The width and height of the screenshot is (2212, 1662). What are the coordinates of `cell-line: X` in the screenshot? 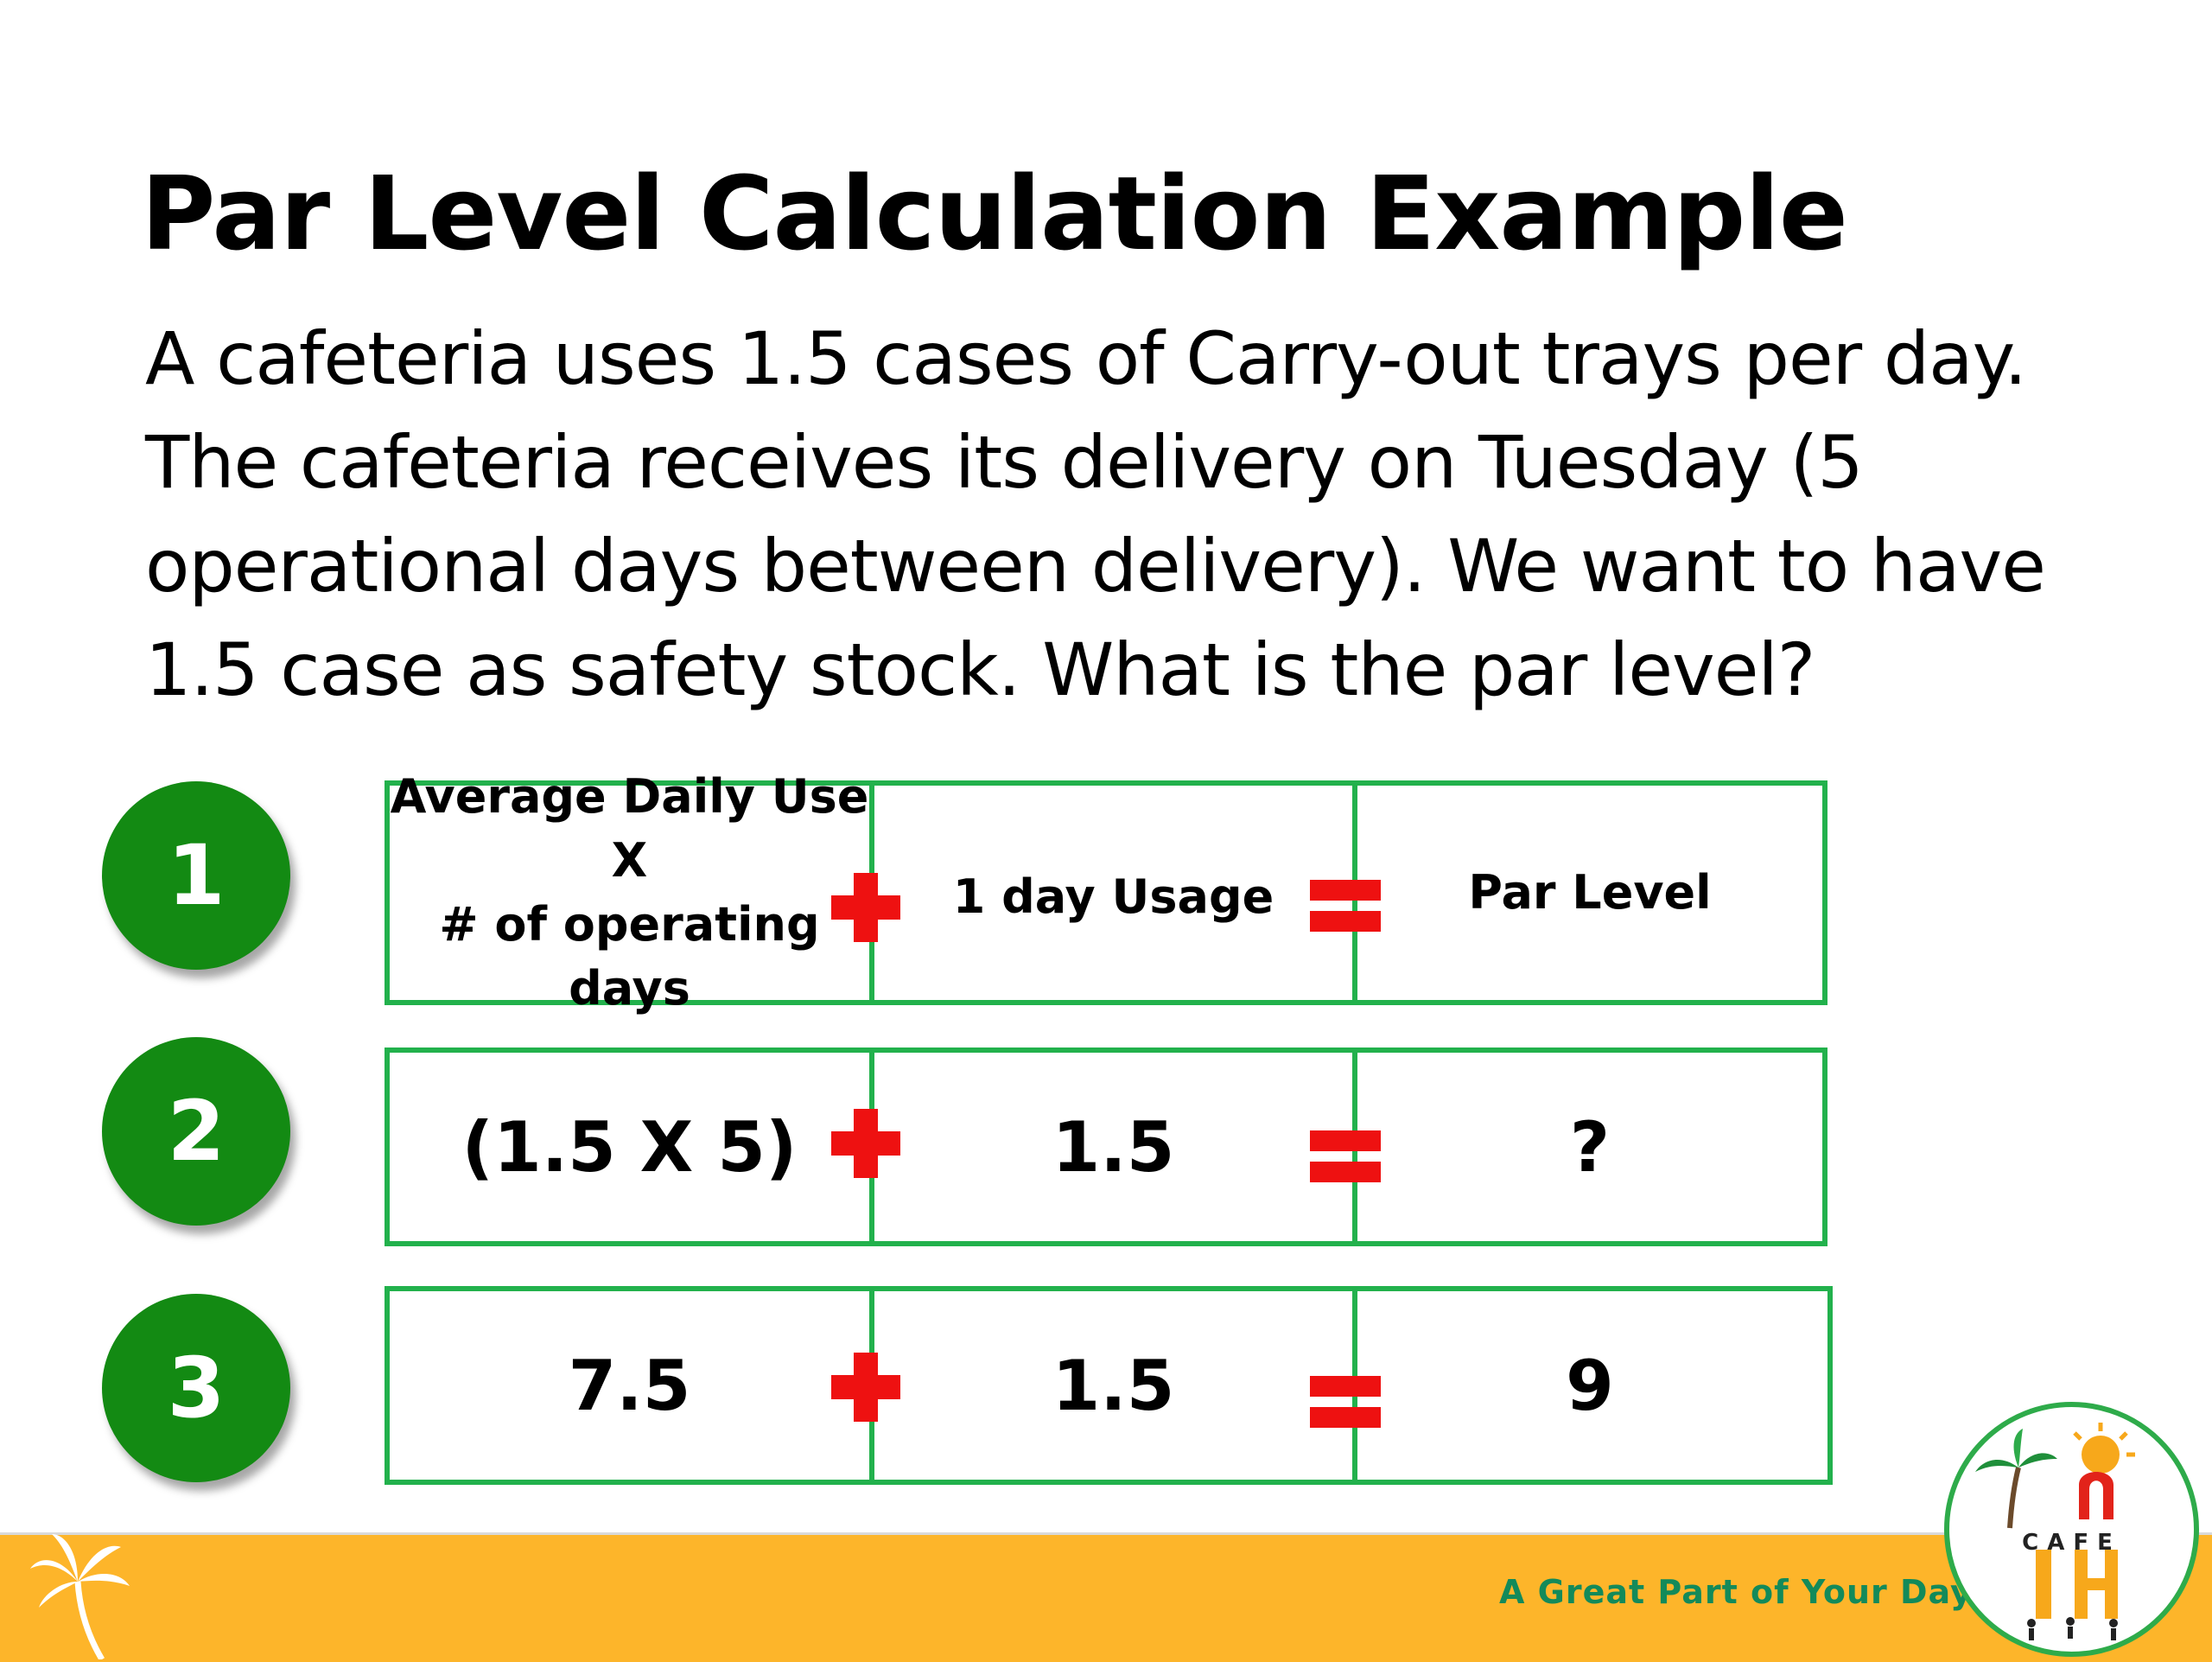 It's located at (629, 860).